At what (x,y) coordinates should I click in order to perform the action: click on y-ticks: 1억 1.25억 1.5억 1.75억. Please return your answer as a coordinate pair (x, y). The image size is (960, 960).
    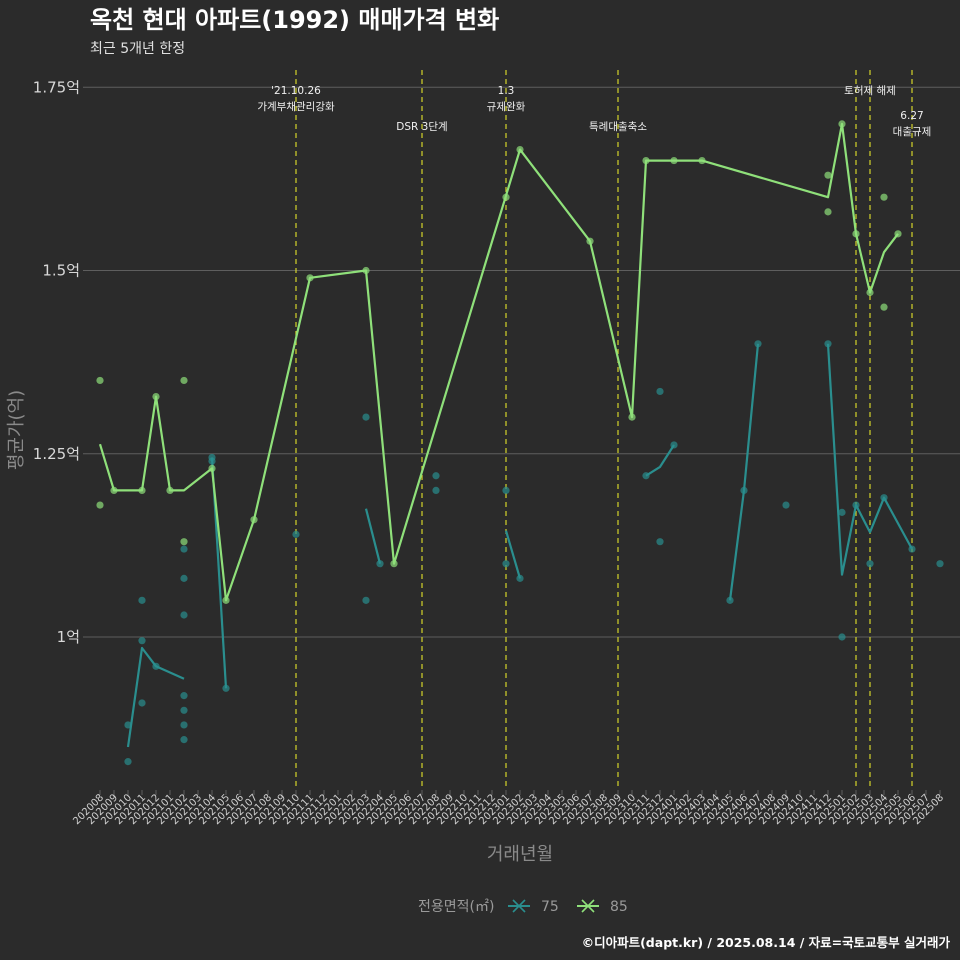
    Looking at the image, I should click on (61, 362).